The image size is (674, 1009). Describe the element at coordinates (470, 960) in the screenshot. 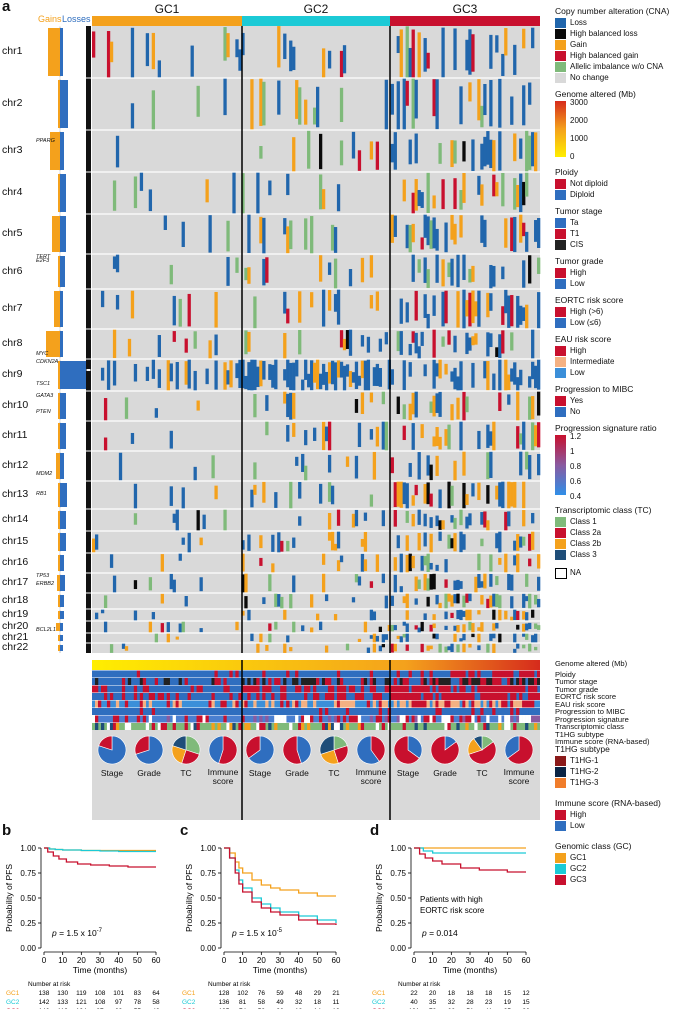

I see `x-tick-label: 30` at that location.